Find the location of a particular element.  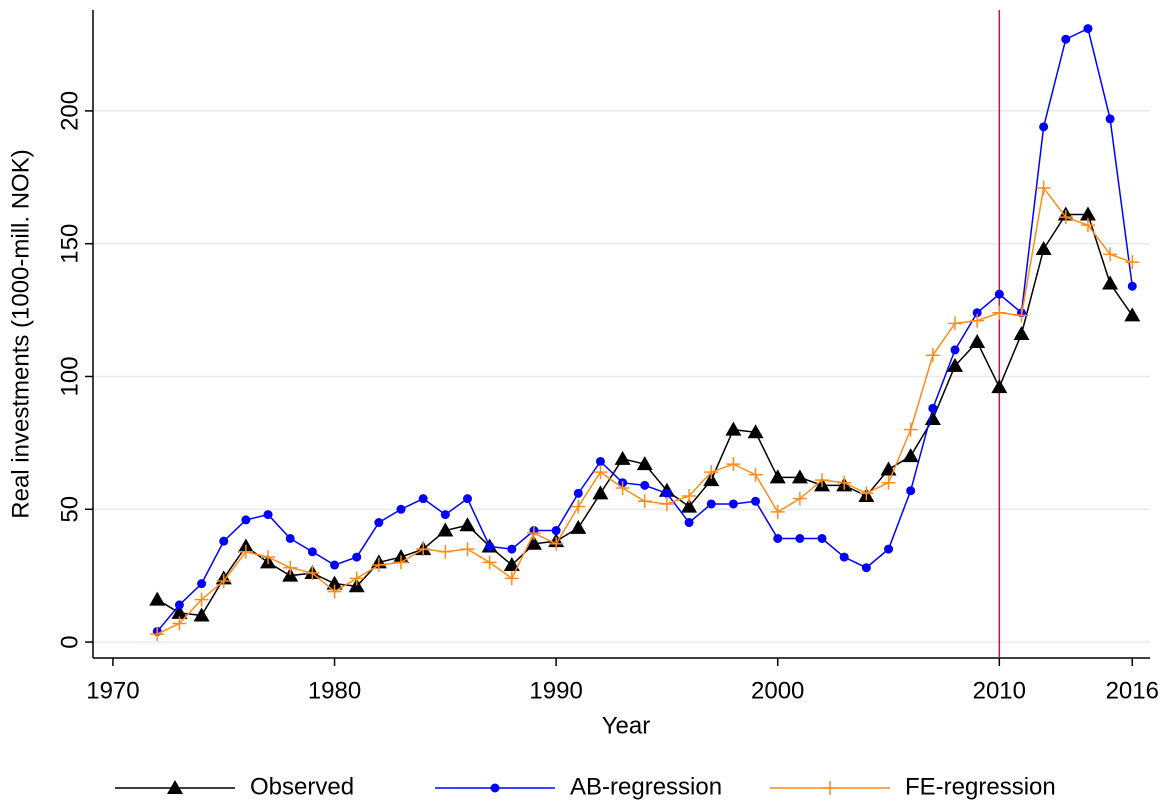

x-tick-label: 2000 is located at coordinates (777, 690).